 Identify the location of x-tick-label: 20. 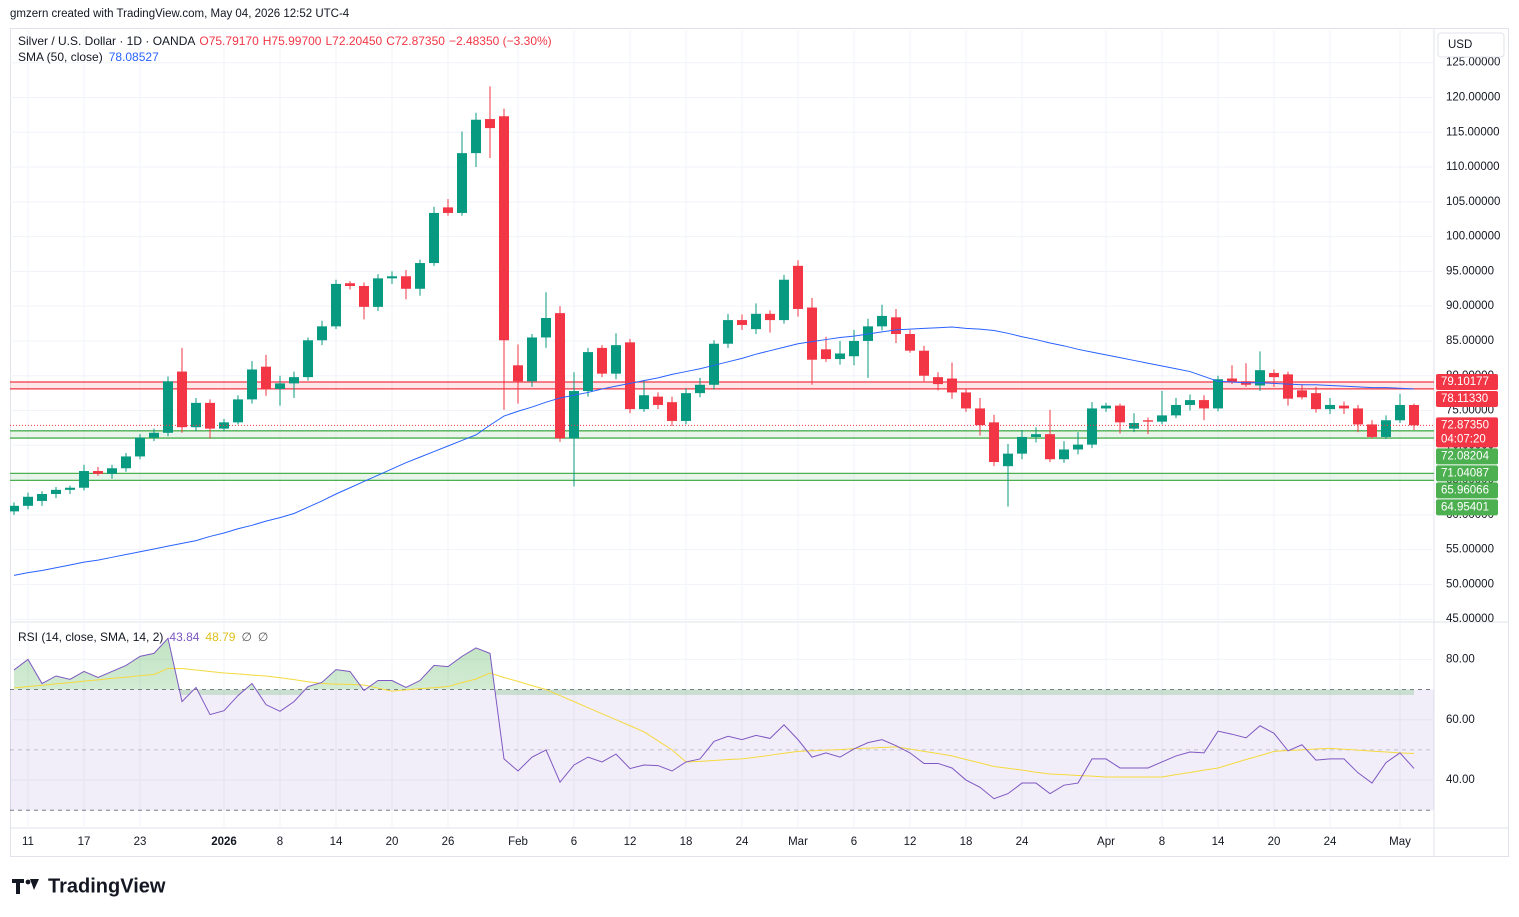
(1274, 842).